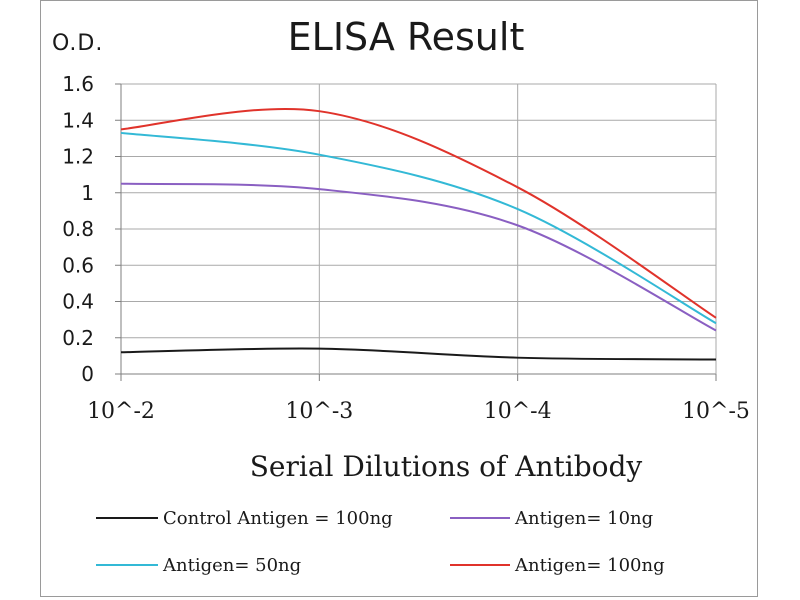  I want to click on y-tick-labels: 0 0.2 0.4 0.6 0.8 1 1.2 1.4 1.6, so click(78, 229).